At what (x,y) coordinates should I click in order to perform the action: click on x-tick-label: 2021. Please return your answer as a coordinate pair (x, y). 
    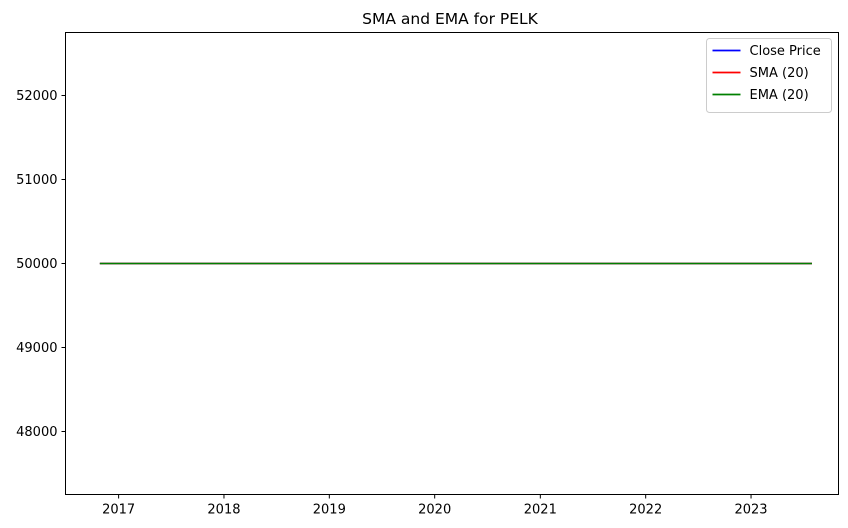
    Looking at the image, I should click on (540, 510).